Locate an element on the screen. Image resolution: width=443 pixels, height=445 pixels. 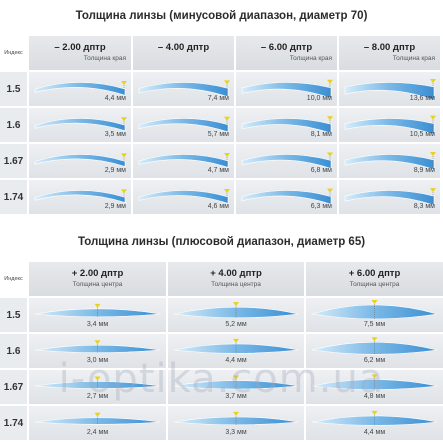
thickness-value: 4,7 мм is located at coordinates (218, 170).